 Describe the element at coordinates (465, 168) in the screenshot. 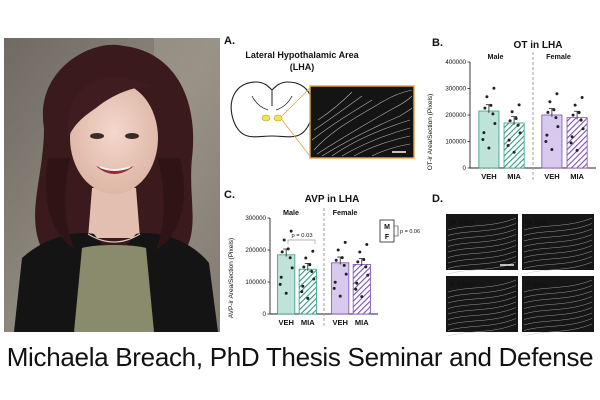

I see `y-tick-label: 0` at that location.